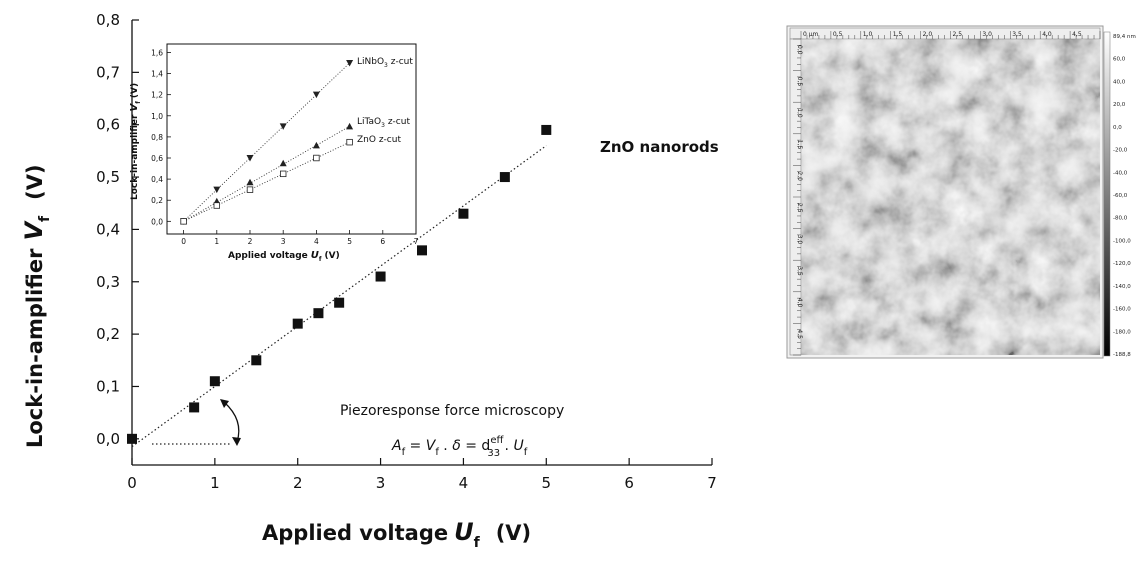 The width and height of the screenshot is (1142, 561). Describe the element at coordinates (370, 62) in the screenshot. I see `inset-label-linbo3-name: LiNbO` at that location.